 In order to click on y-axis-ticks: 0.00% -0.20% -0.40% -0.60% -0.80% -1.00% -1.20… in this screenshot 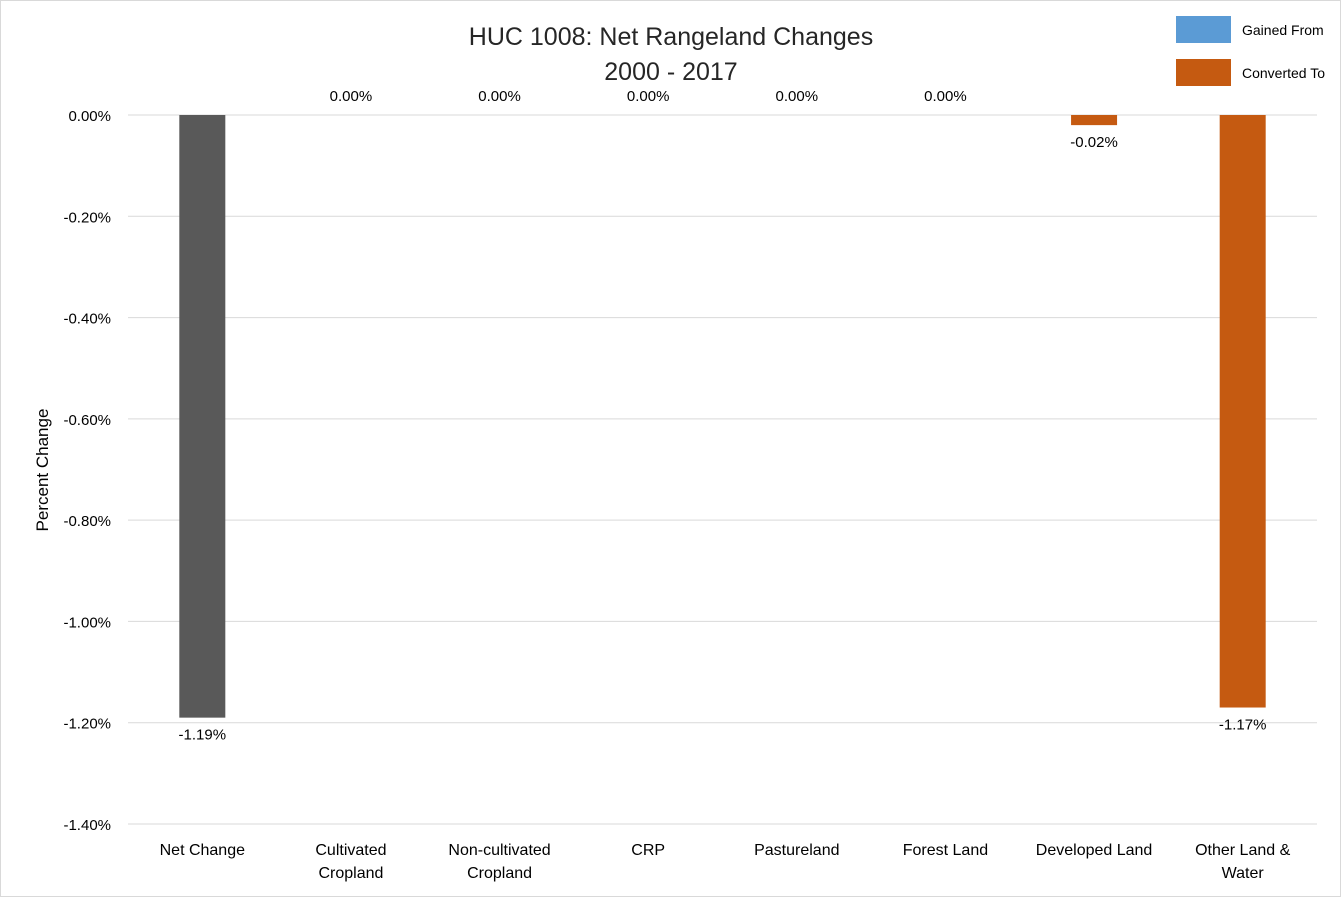, I will do `click(87, 471)`.